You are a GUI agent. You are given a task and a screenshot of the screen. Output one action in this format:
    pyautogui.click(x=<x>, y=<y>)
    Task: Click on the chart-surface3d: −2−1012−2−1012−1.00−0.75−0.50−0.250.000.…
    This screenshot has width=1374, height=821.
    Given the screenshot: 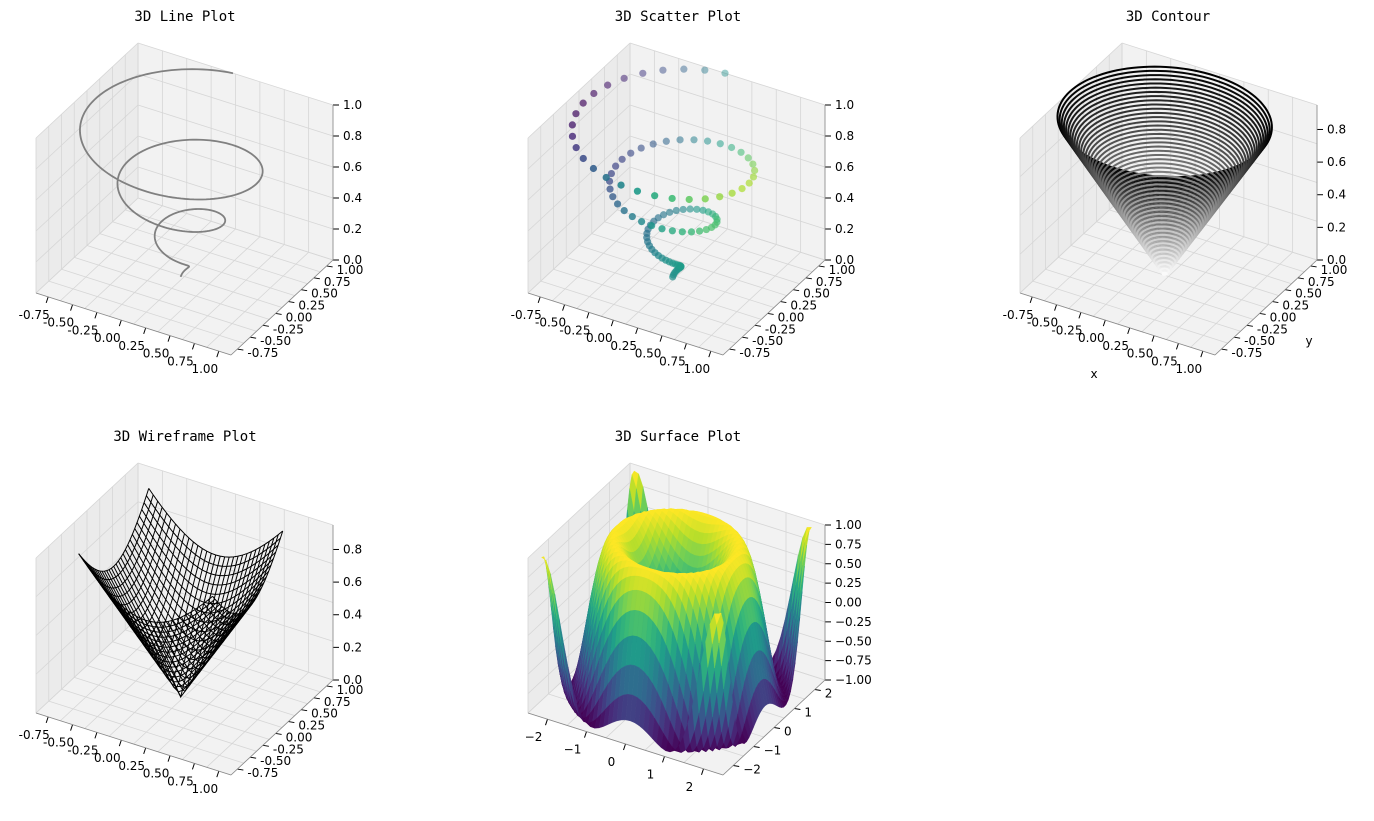 What is the action you would take?
    pyautogui.click(x=698, y=628)
    